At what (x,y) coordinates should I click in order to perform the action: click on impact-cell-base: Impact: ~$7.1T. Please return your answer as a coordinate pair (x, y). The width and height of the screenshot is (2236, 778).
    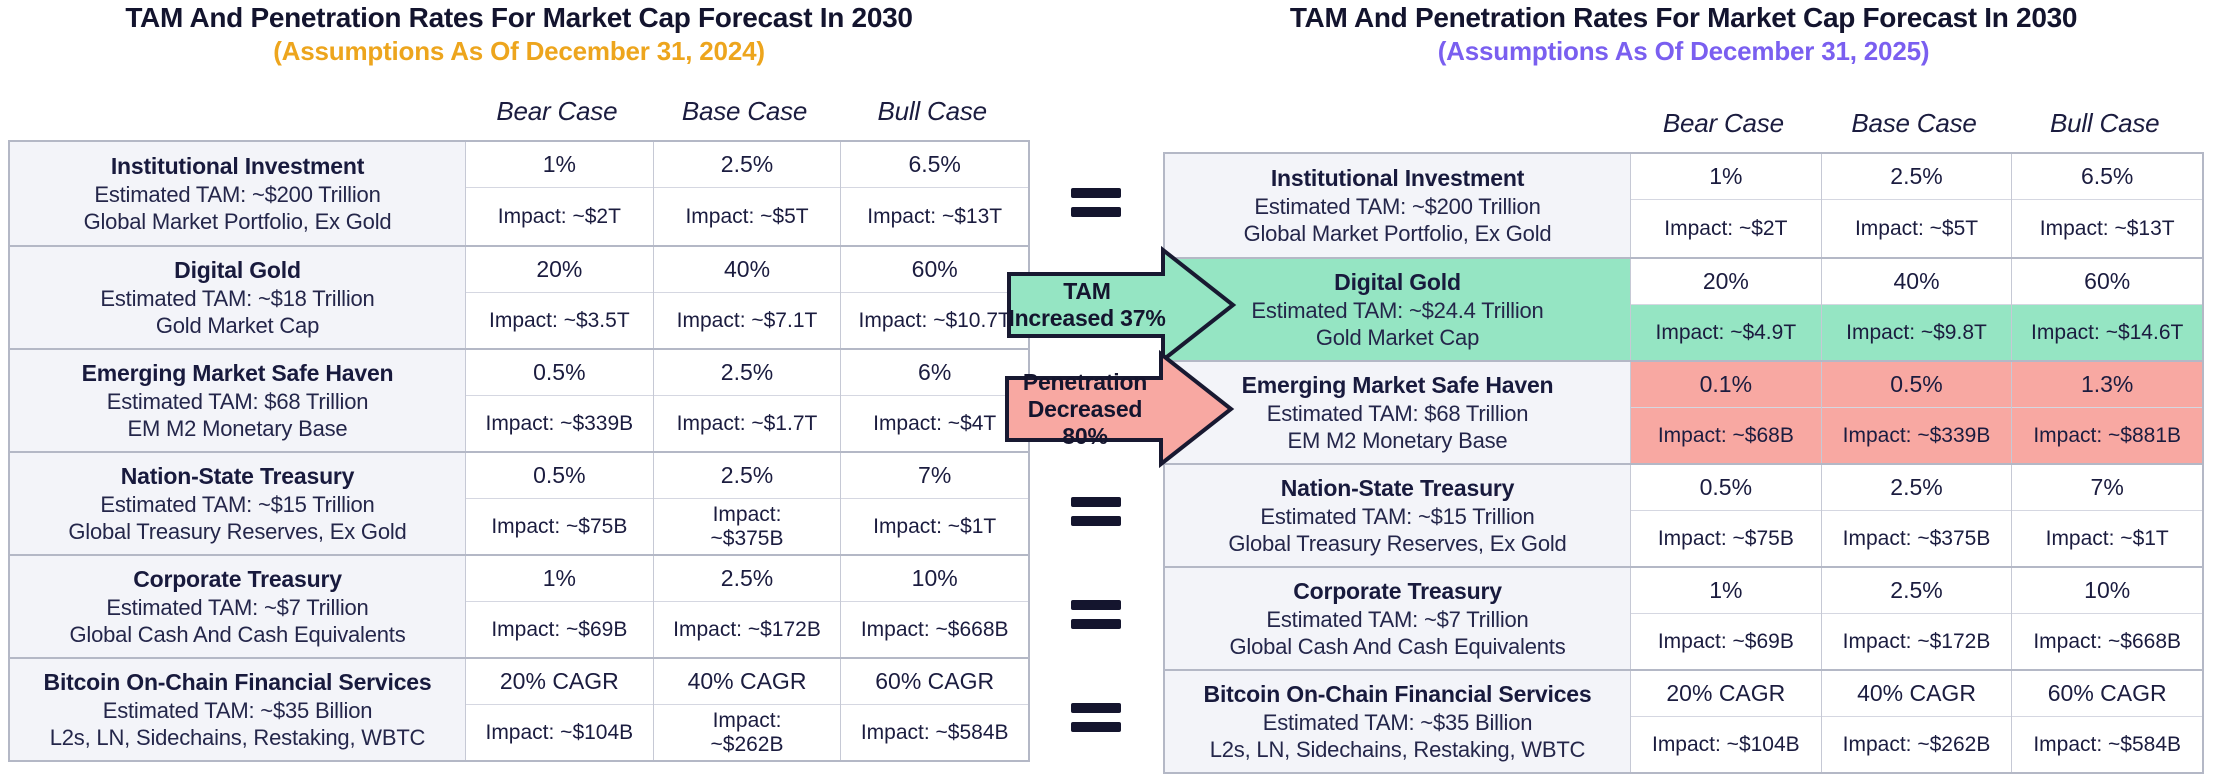
    Looking at the image, I should click on (747, 320).